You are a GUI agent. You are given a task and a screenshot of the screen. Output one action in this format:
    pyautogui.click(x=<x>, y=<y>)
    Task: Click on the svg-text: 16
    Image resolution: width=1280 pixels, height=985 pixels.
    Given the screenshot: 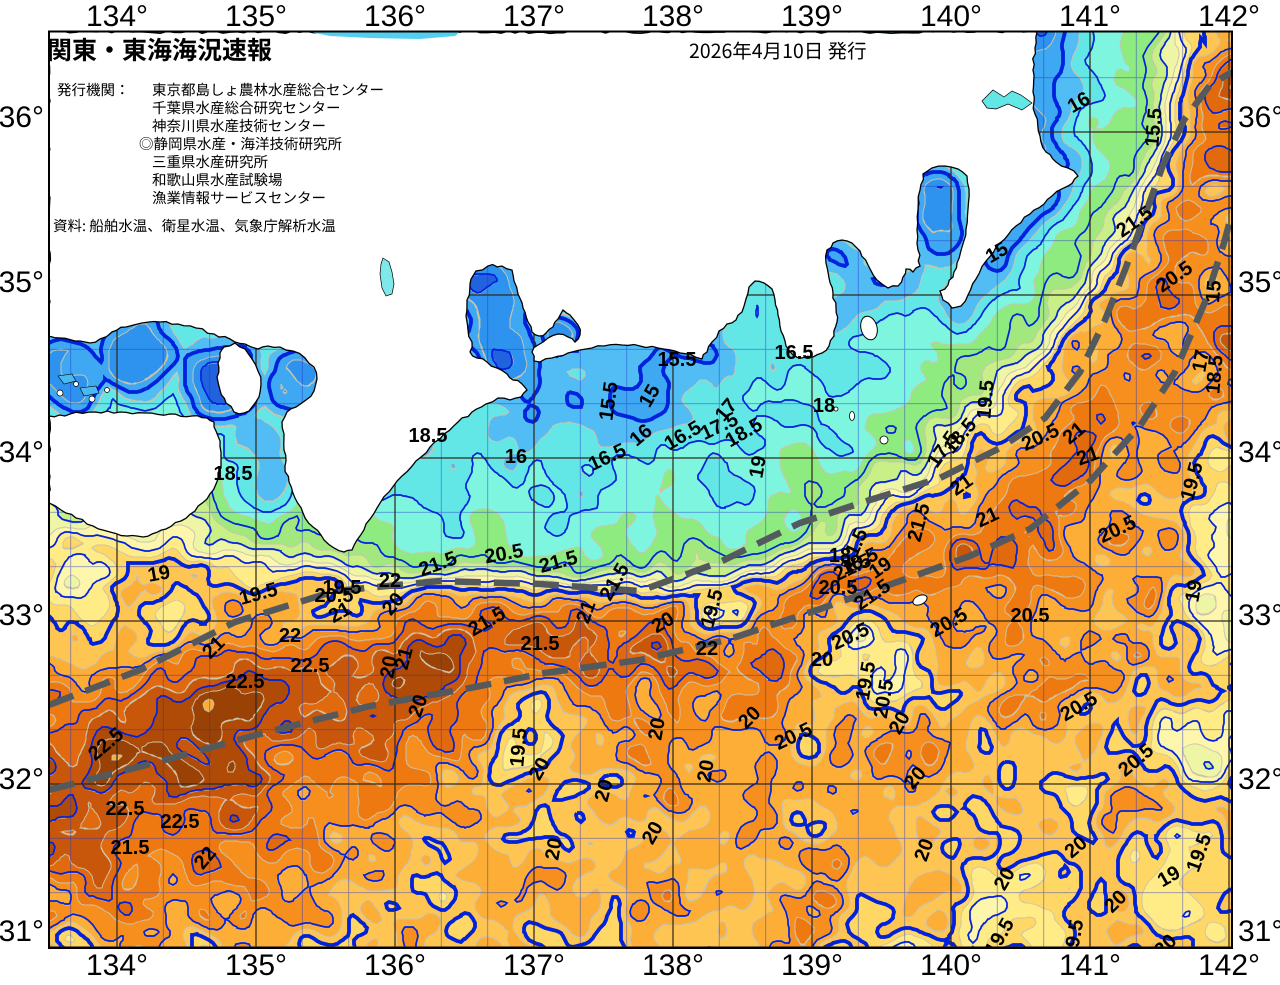 What is the action you would take?
    pyautogui.click(x=516, y=457)
    